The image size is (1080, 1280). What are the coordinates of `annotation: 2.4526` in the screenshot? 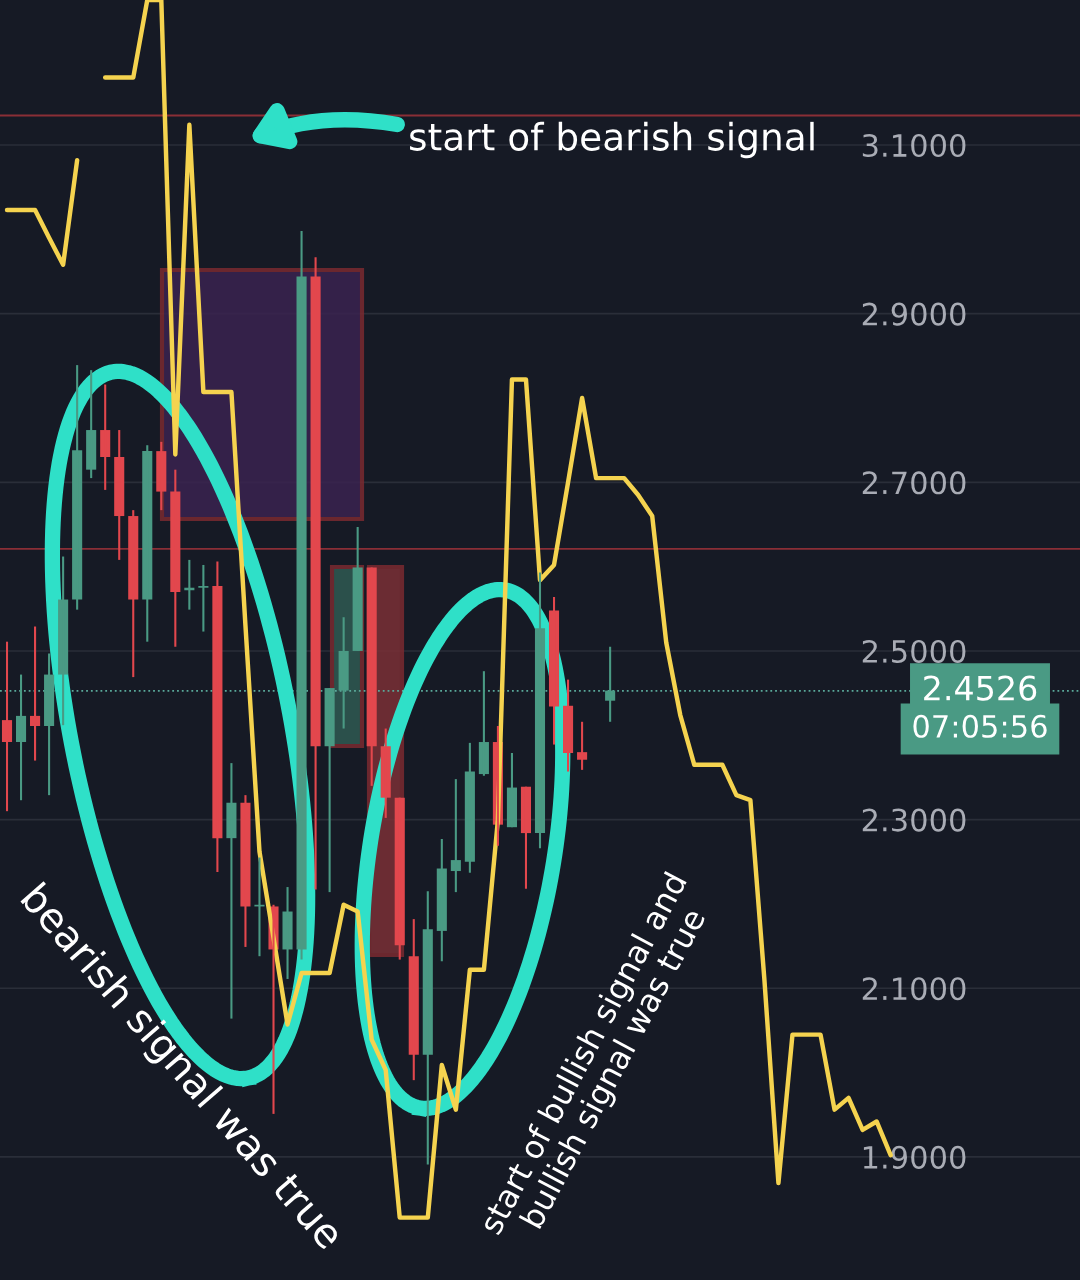 It's located at (980, 688).